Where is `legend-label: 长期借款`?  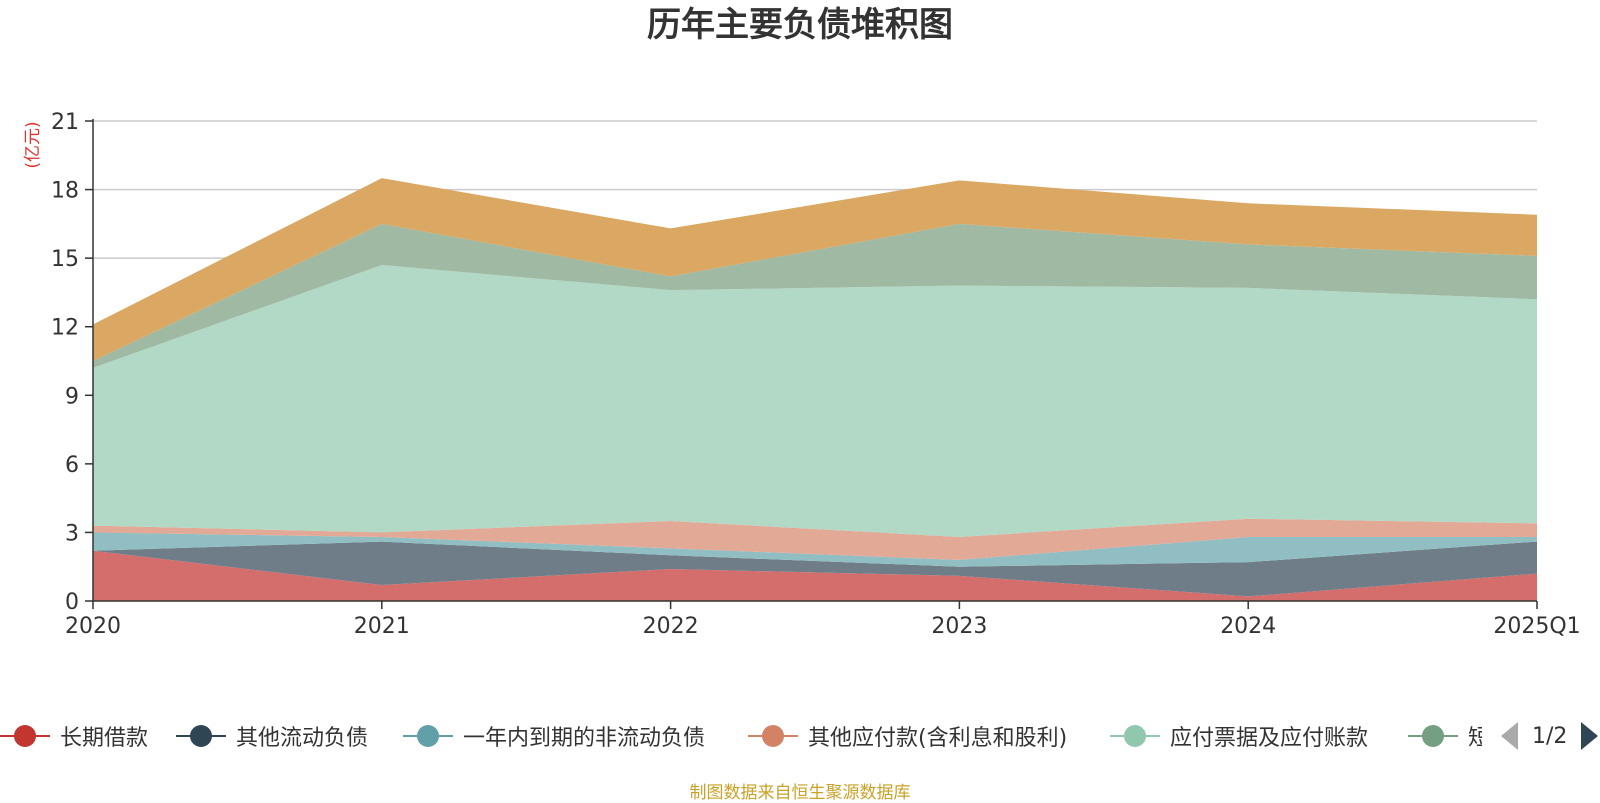 legend-label: 长期借款 is located at coordinates (104, 738).